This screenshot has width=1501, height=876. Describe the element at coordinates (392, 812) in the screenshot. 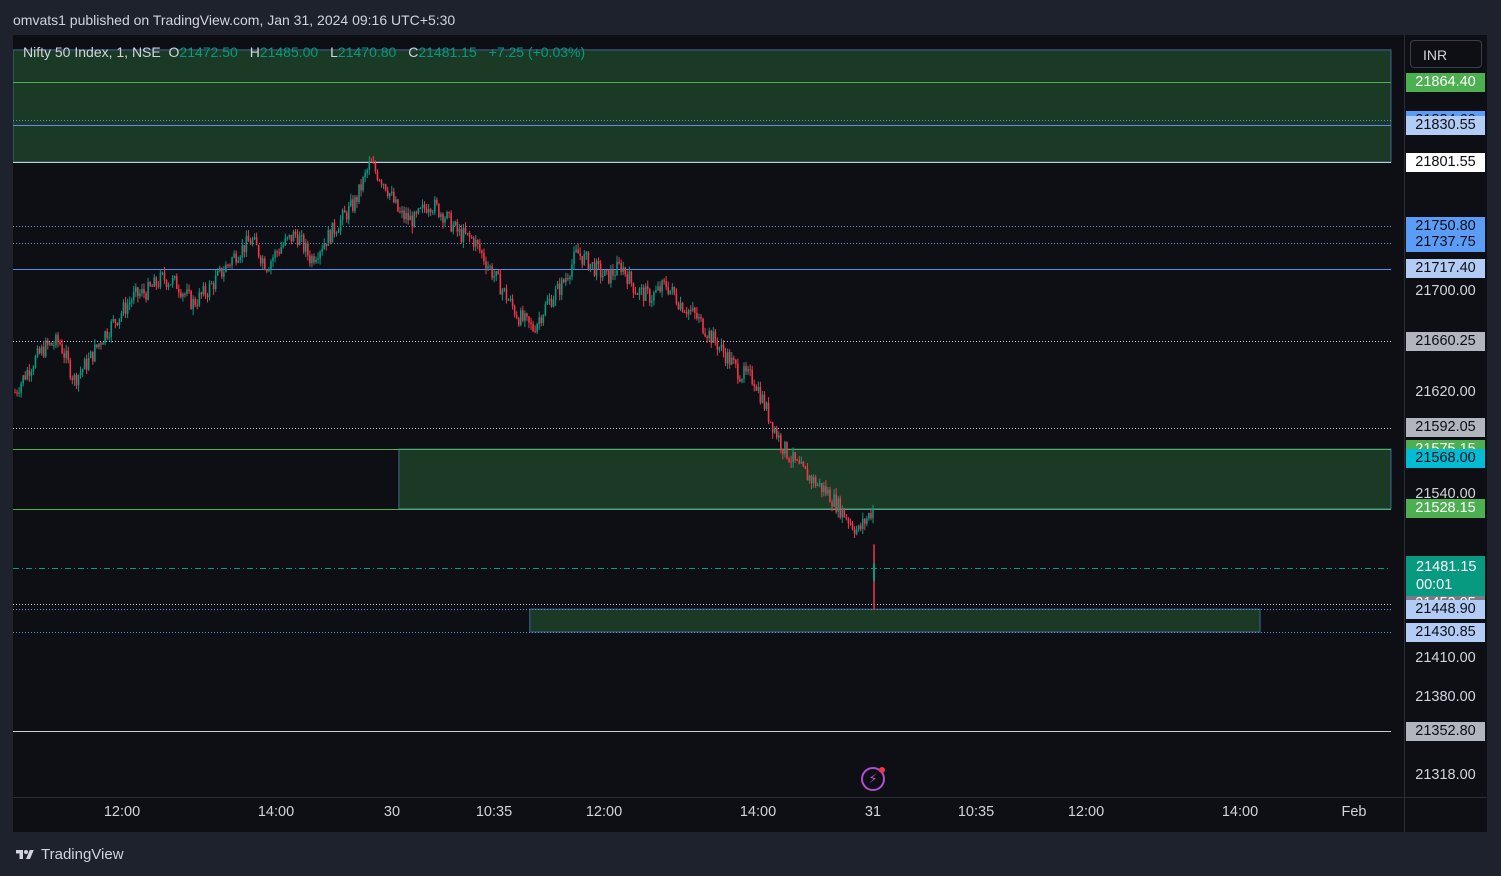

I see `time-tick-label: 30` at that location.